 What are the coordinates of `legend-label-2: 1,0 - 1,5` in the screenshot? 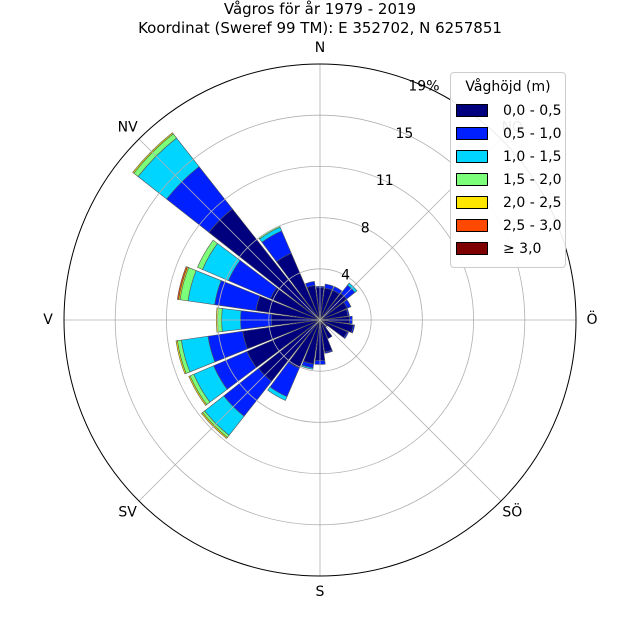 It's located at (532, 156).